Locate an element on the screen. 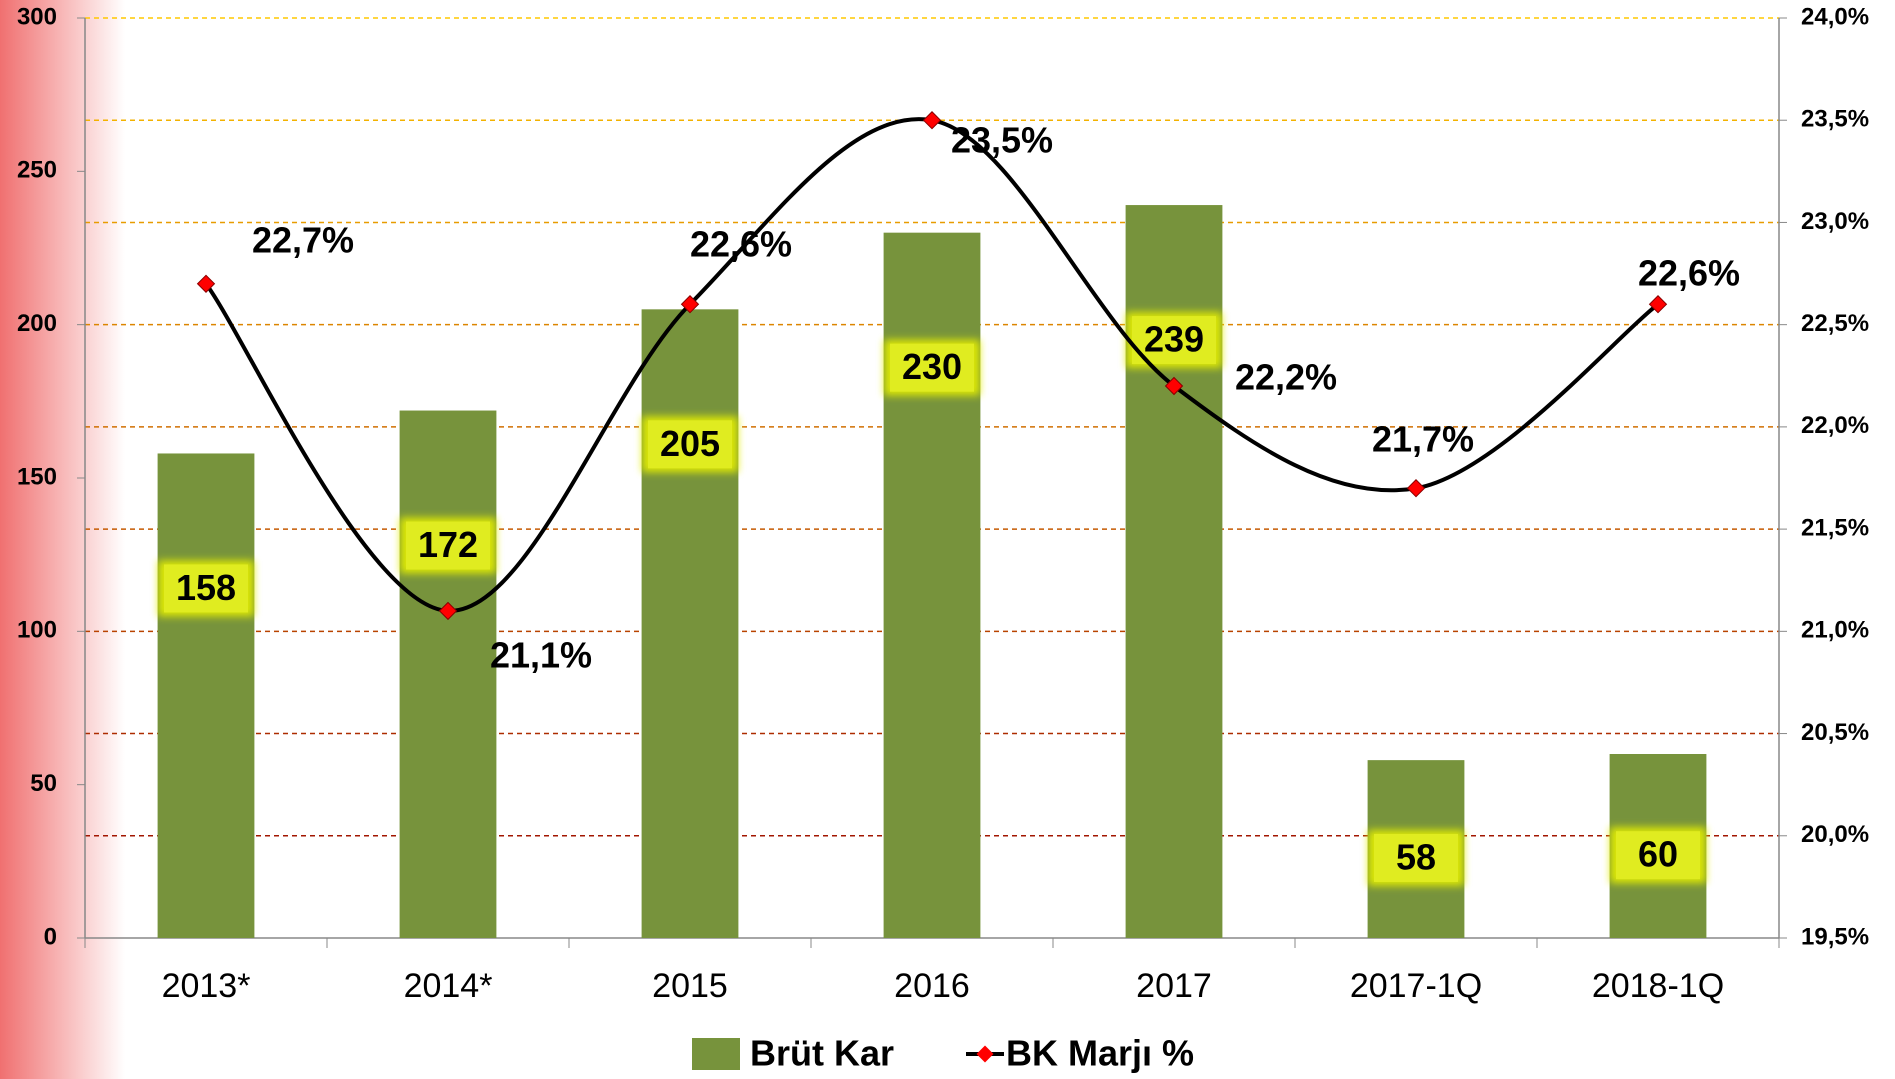 The height and width of the screenshot is (1079, 1895). data-label: 60 is located at coordinates (1658, 854).